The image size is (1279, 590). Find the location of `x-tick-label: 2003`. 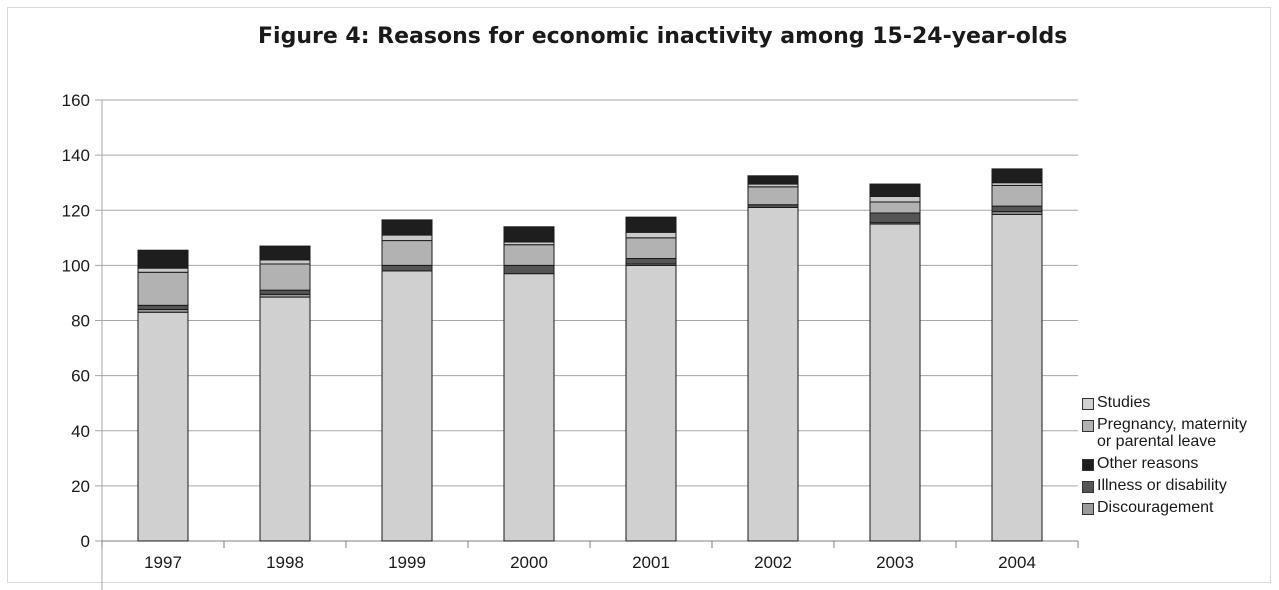

x-tick-label: 2003 is located at coordinates (895, 562).